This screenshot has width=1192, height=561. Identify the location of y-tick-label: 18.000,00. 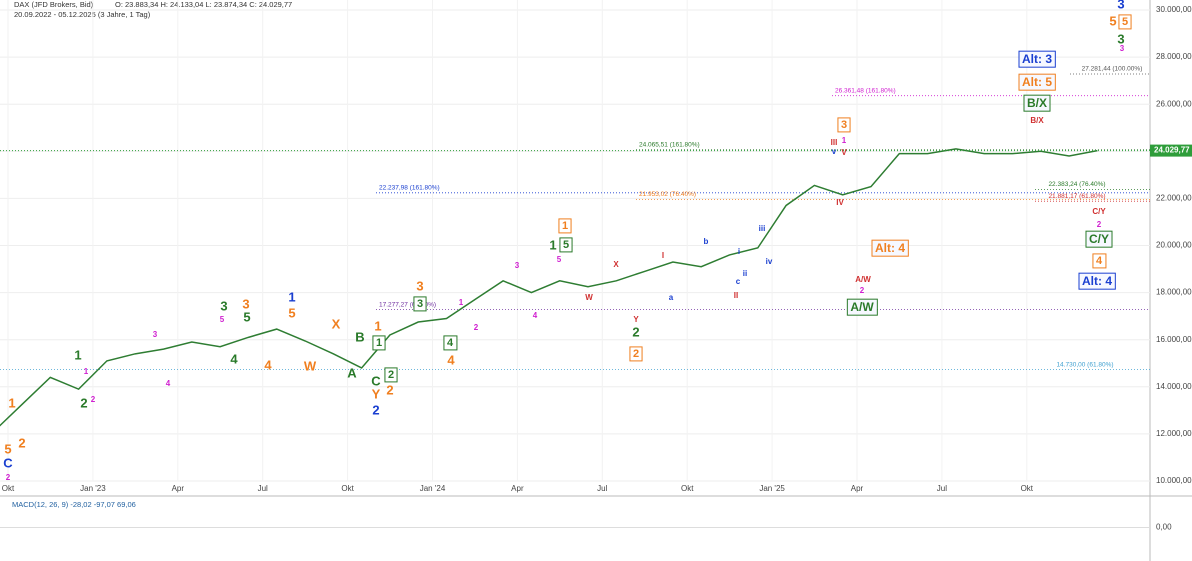
(1174, 292).